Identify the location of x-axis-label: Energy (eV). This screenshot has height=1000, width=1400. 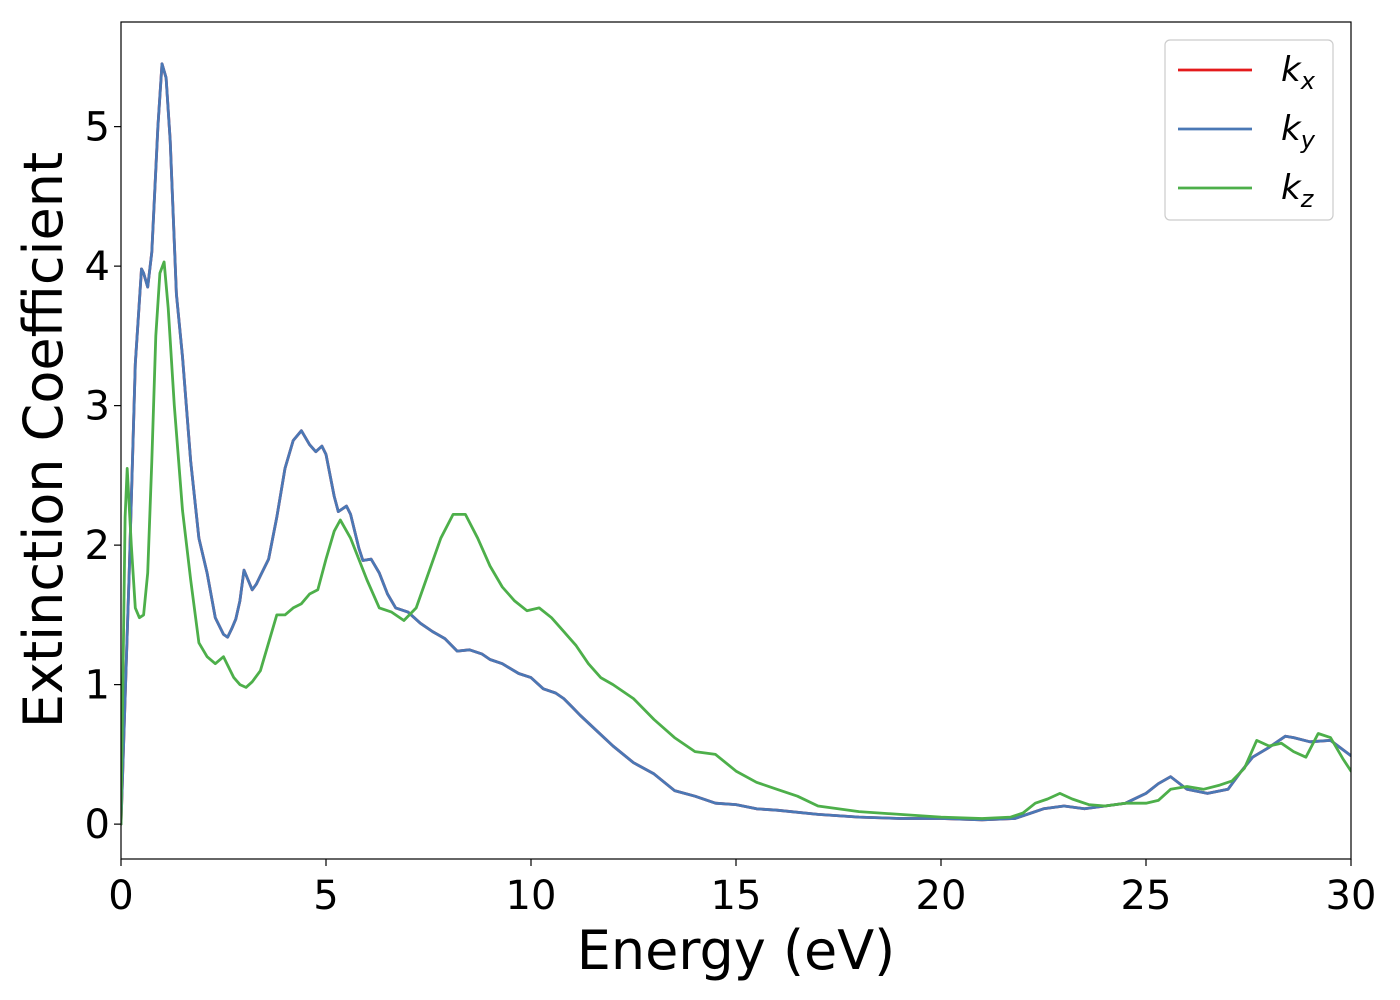
(736, 950).